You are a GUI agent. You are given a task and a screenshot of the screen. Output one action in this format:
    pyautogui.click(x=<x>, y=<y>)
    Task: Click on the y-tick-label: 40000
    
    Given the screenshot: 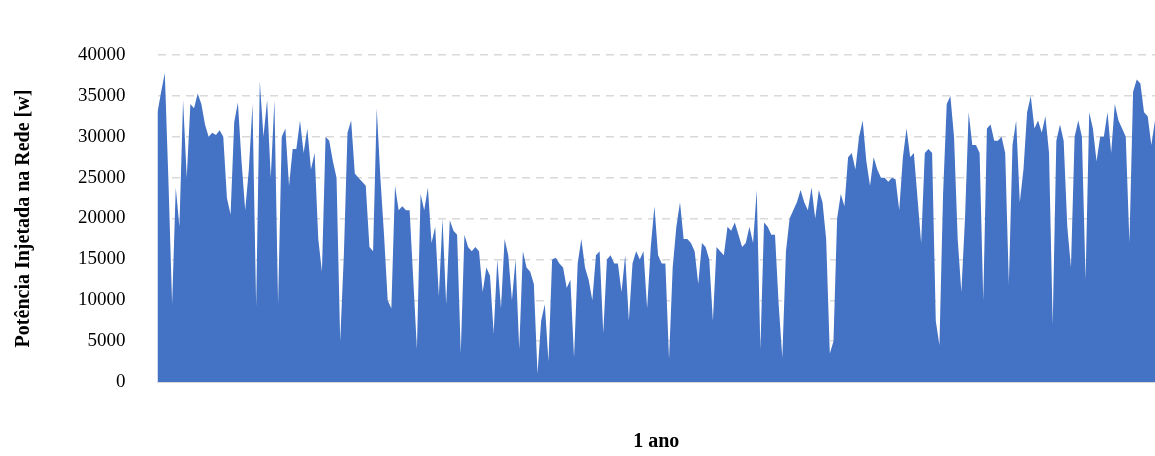 What is the action you would take?
    pyautogui.click(x=102, y=53)
    